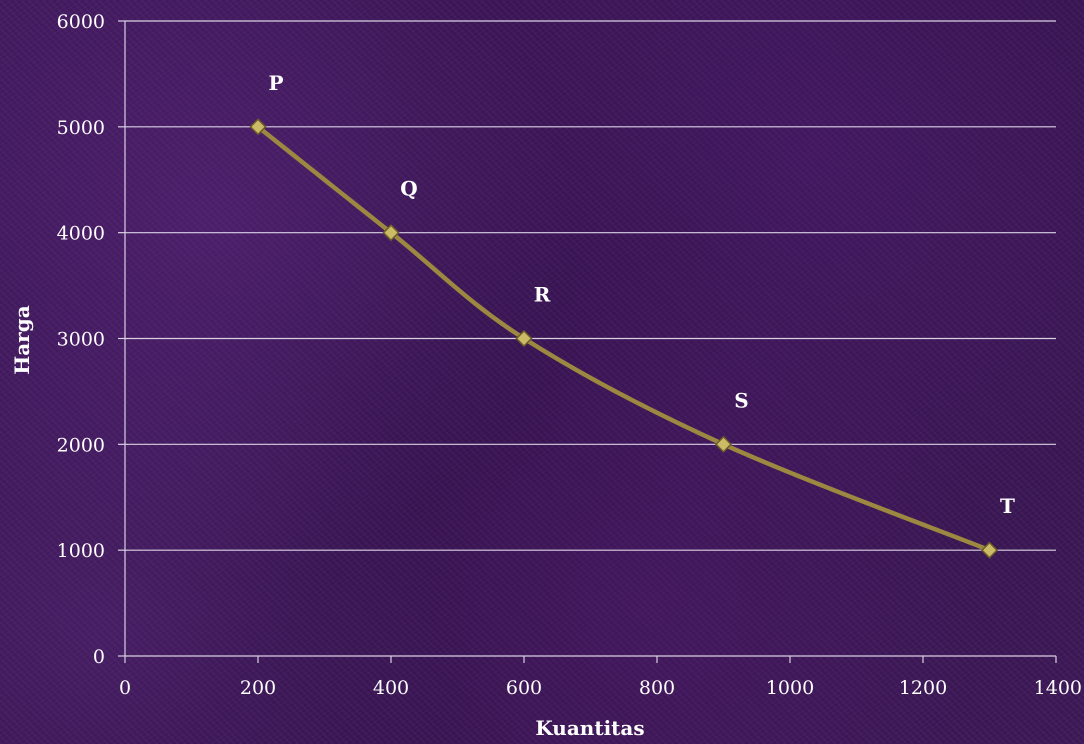 Image resolution: width=1084 pixels, height=744 pixels. I want to click on x-tick-label: 1400, so click(1058, 688).